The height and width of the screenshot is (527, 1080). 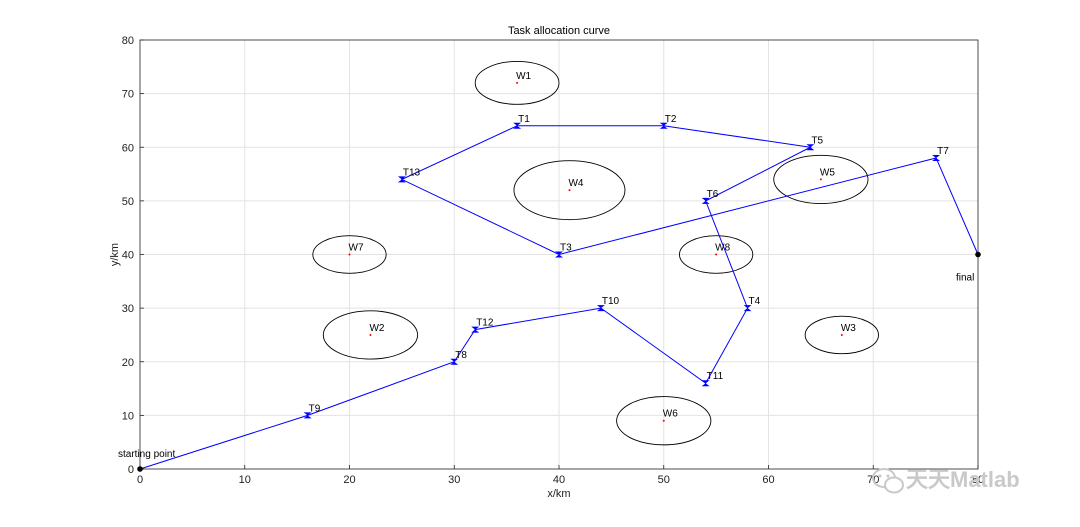 I want to click on threat-label: W2, so click(x=376, y=328).